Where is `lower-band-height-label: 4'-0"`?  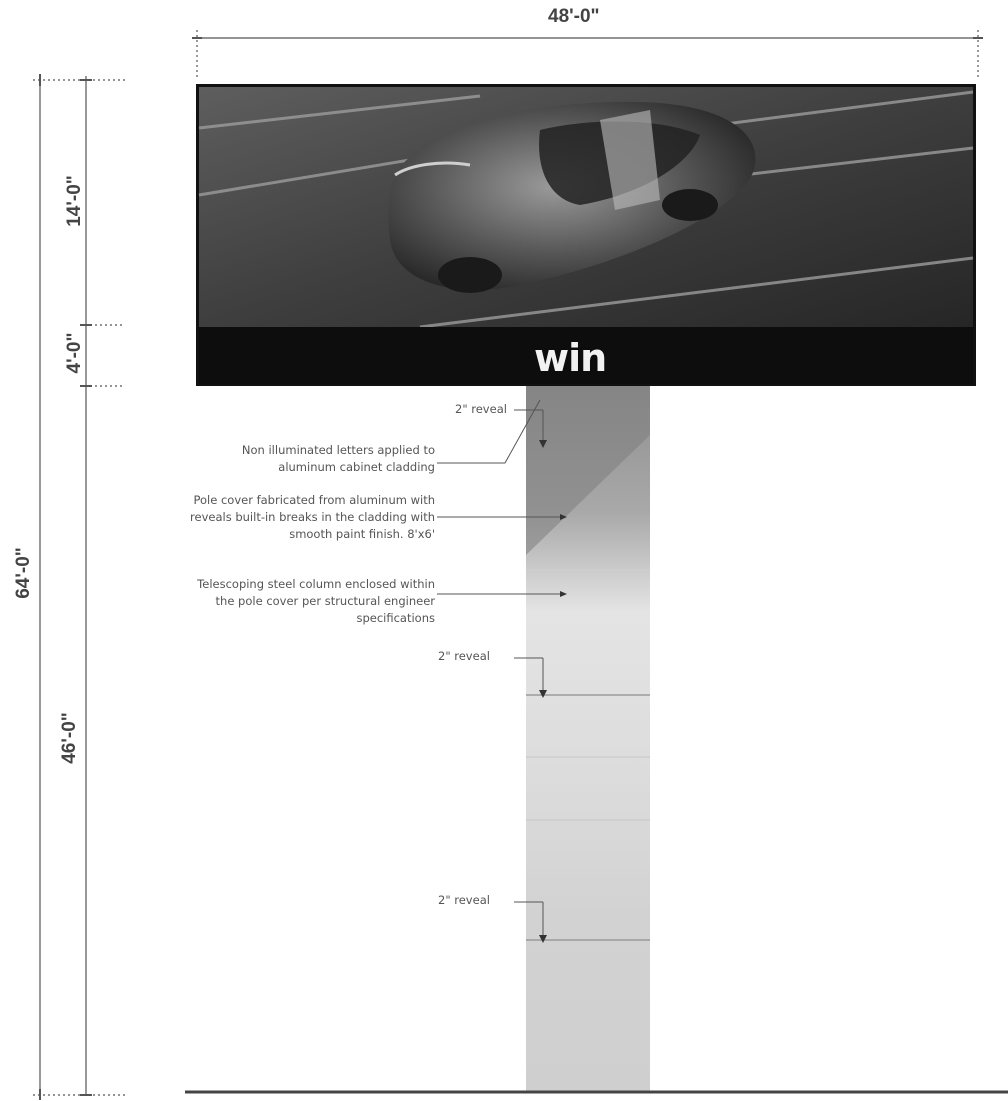
lower-band-height-label: 4'-0" is located at coordinates (74, 353).